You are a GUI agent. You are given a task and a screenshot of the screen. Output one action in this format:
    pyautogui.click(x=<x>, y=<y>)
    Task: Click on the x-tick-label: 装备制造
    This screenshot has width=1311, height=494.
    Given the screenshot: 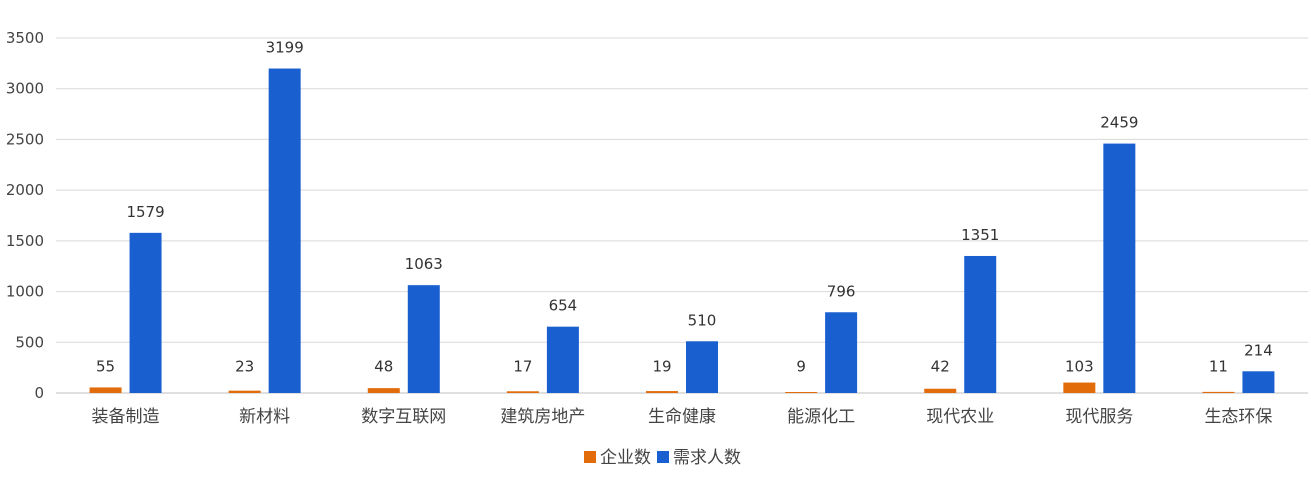 What is the action you would take?
    pyautogui.click(x=126, y=417)
    